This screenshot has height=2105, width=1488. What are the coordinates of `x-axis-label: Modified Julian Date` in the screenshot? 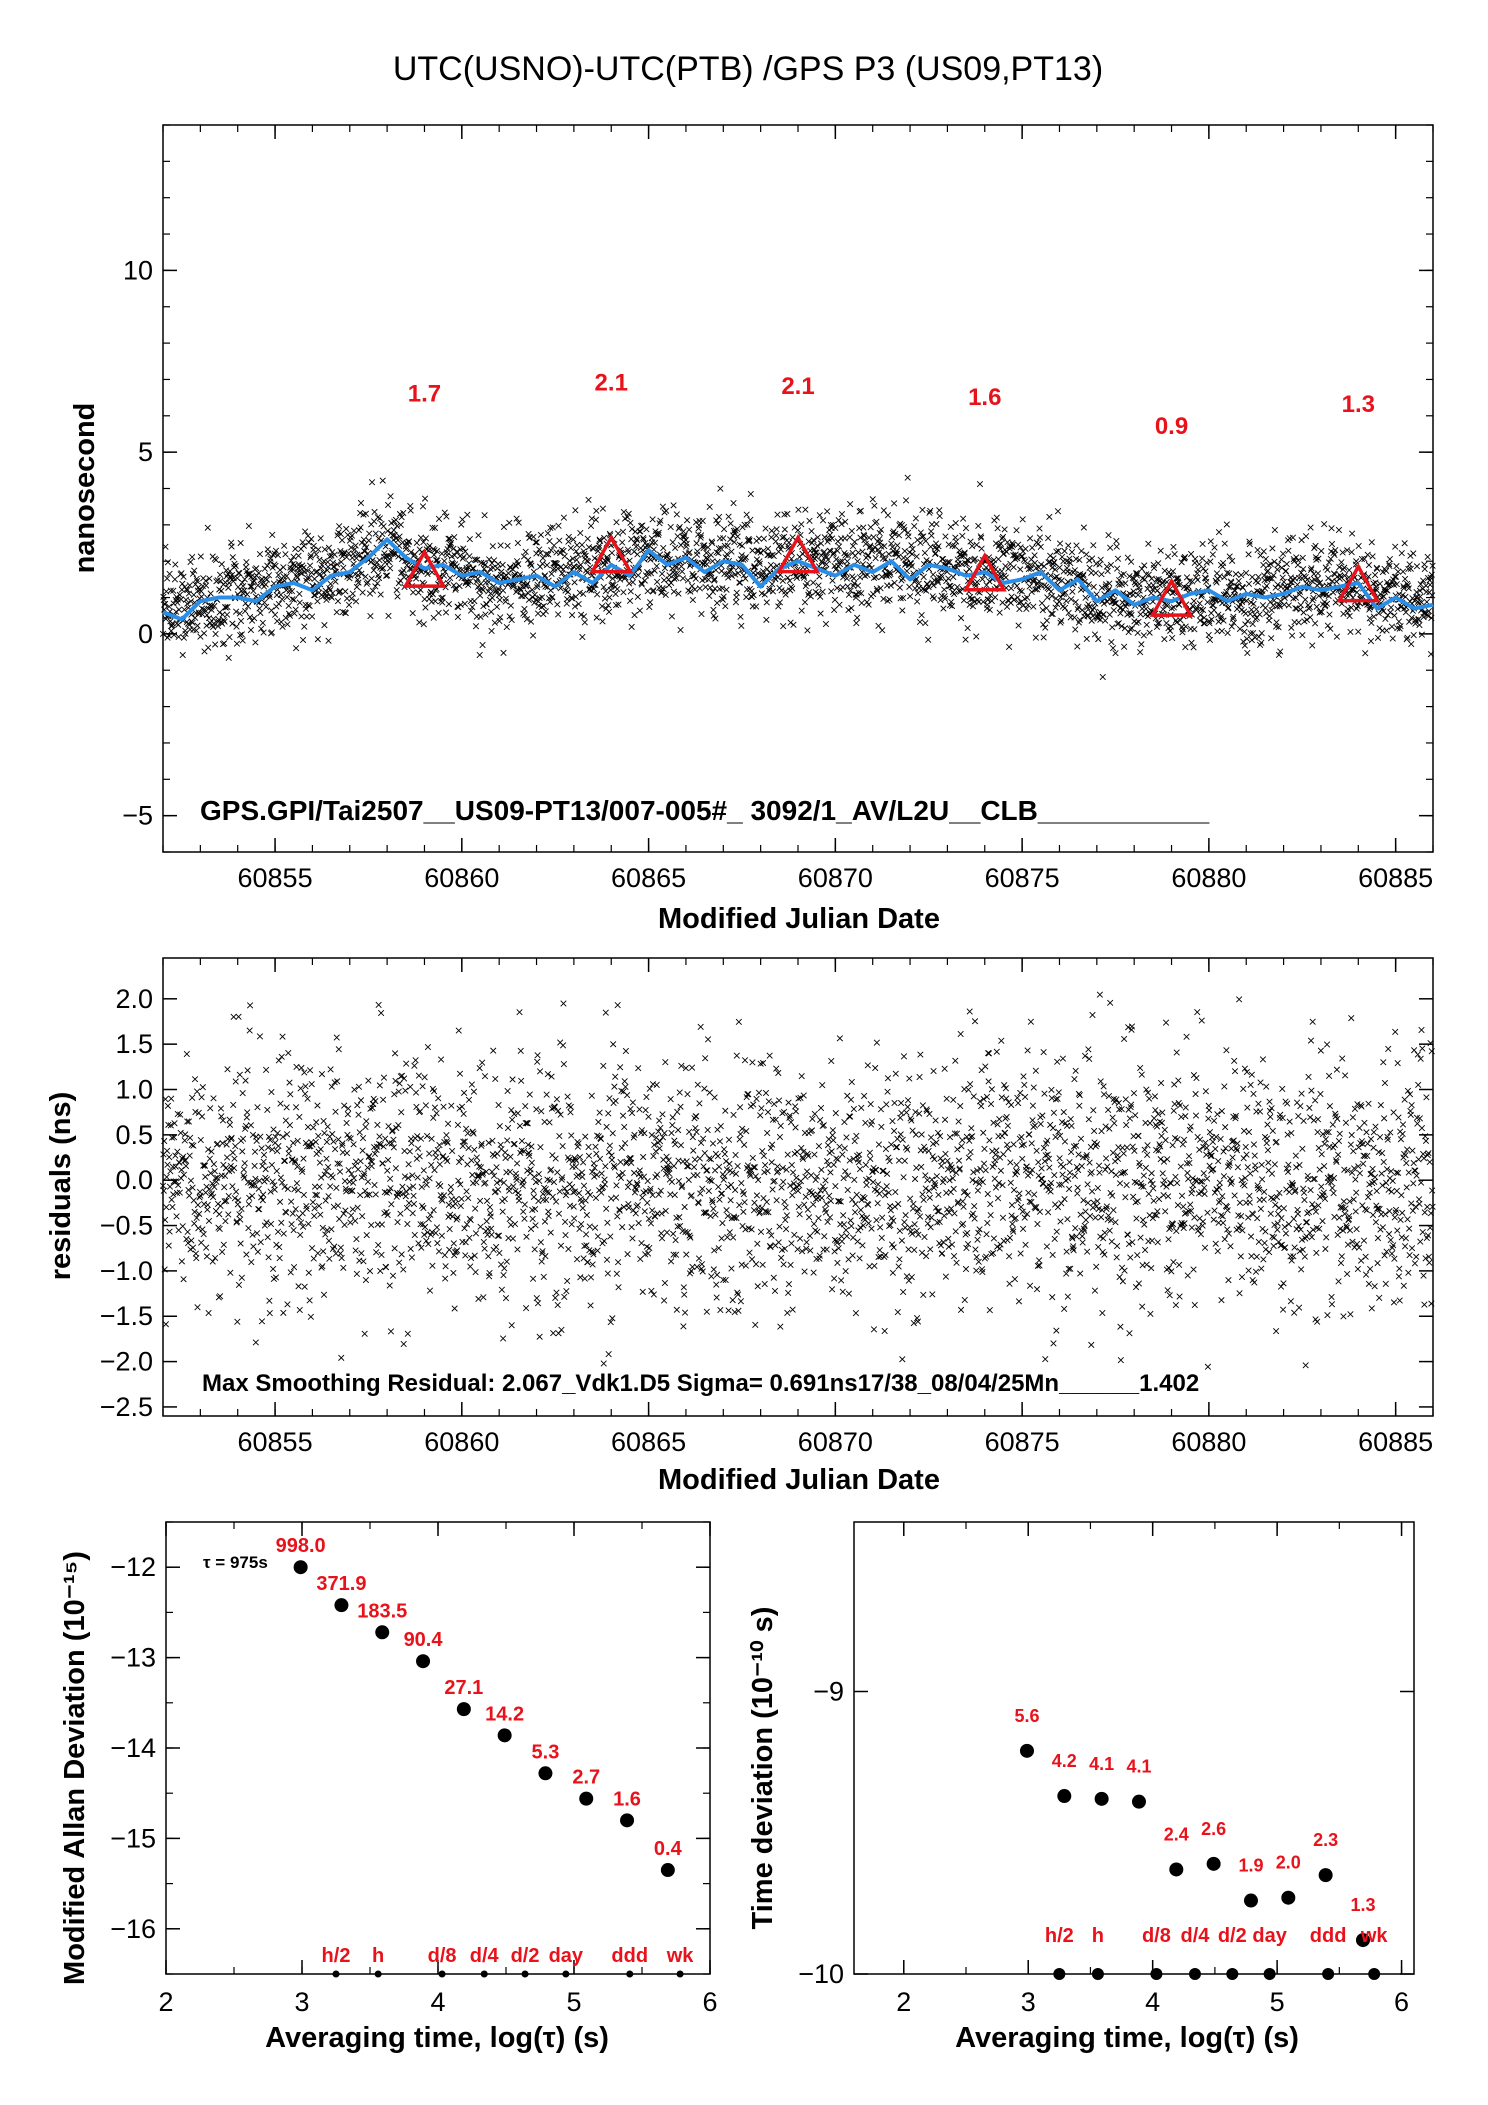 It's located at (799, 919).